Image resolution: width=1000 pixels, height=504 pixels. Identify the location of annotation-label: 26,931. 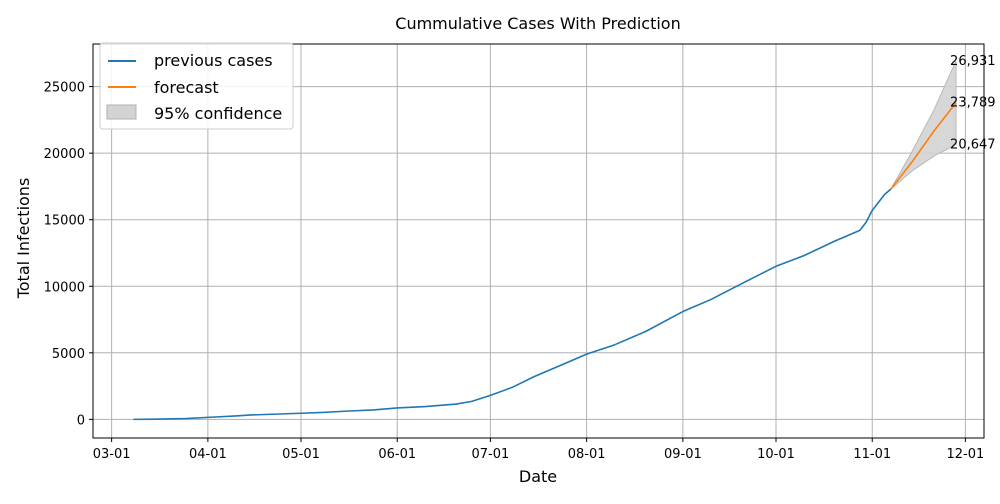
(973, 61).